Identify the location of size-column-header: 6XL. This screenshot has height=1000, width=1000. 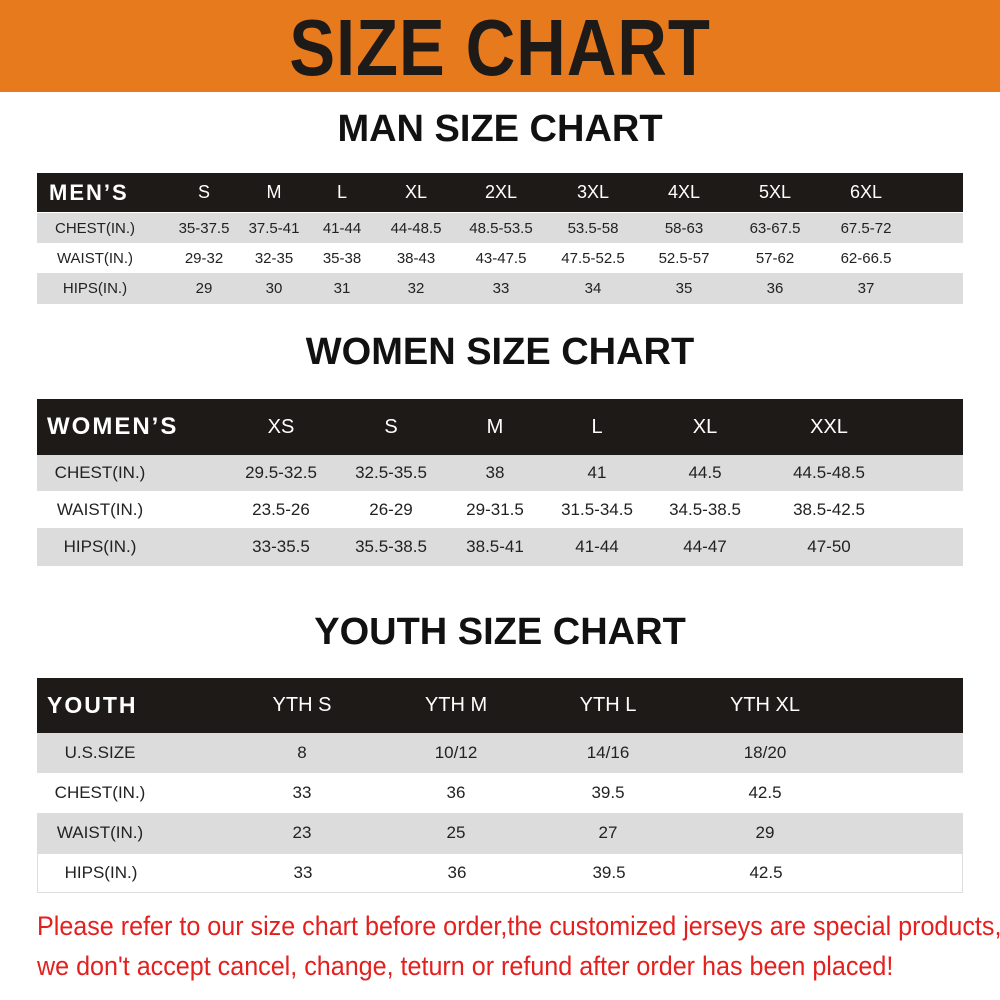
(866, 192).